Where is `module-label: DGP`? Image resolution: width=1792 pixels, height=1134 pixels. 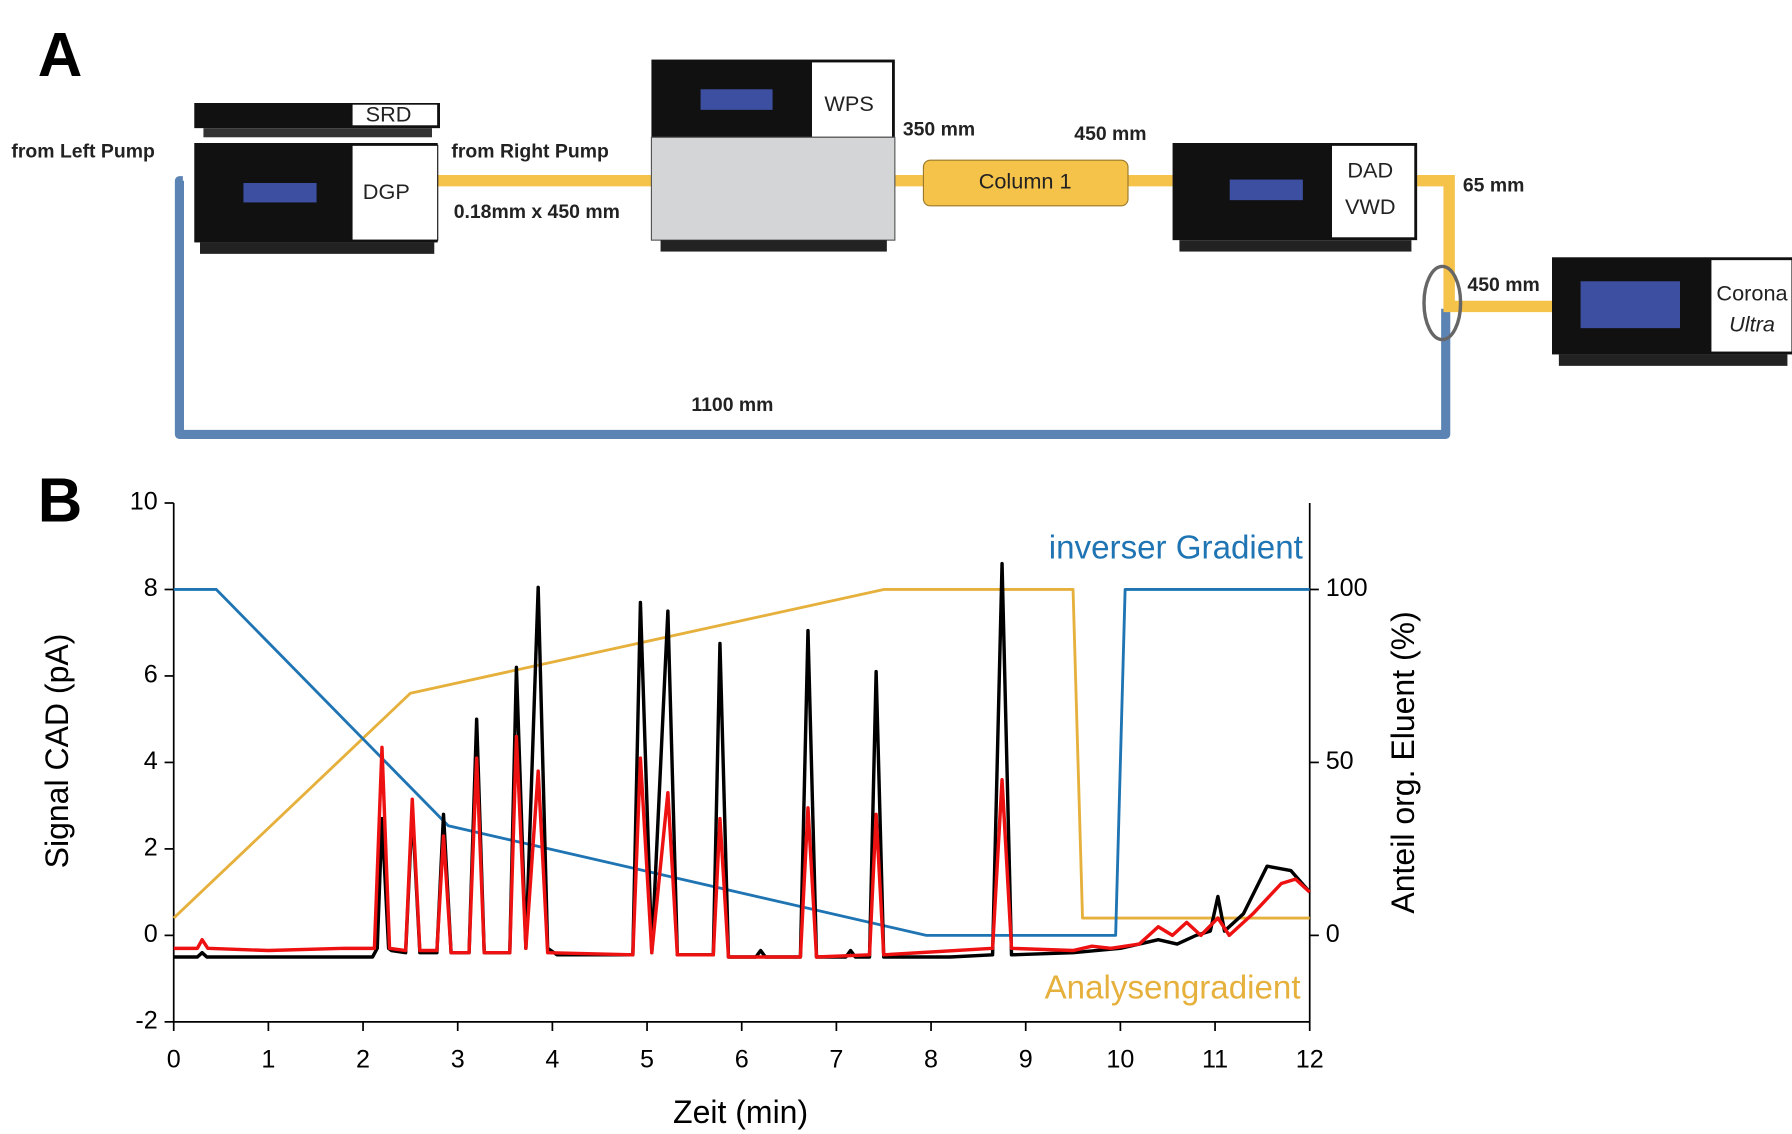
module-label: DGP is located at coordinates (386, 191).